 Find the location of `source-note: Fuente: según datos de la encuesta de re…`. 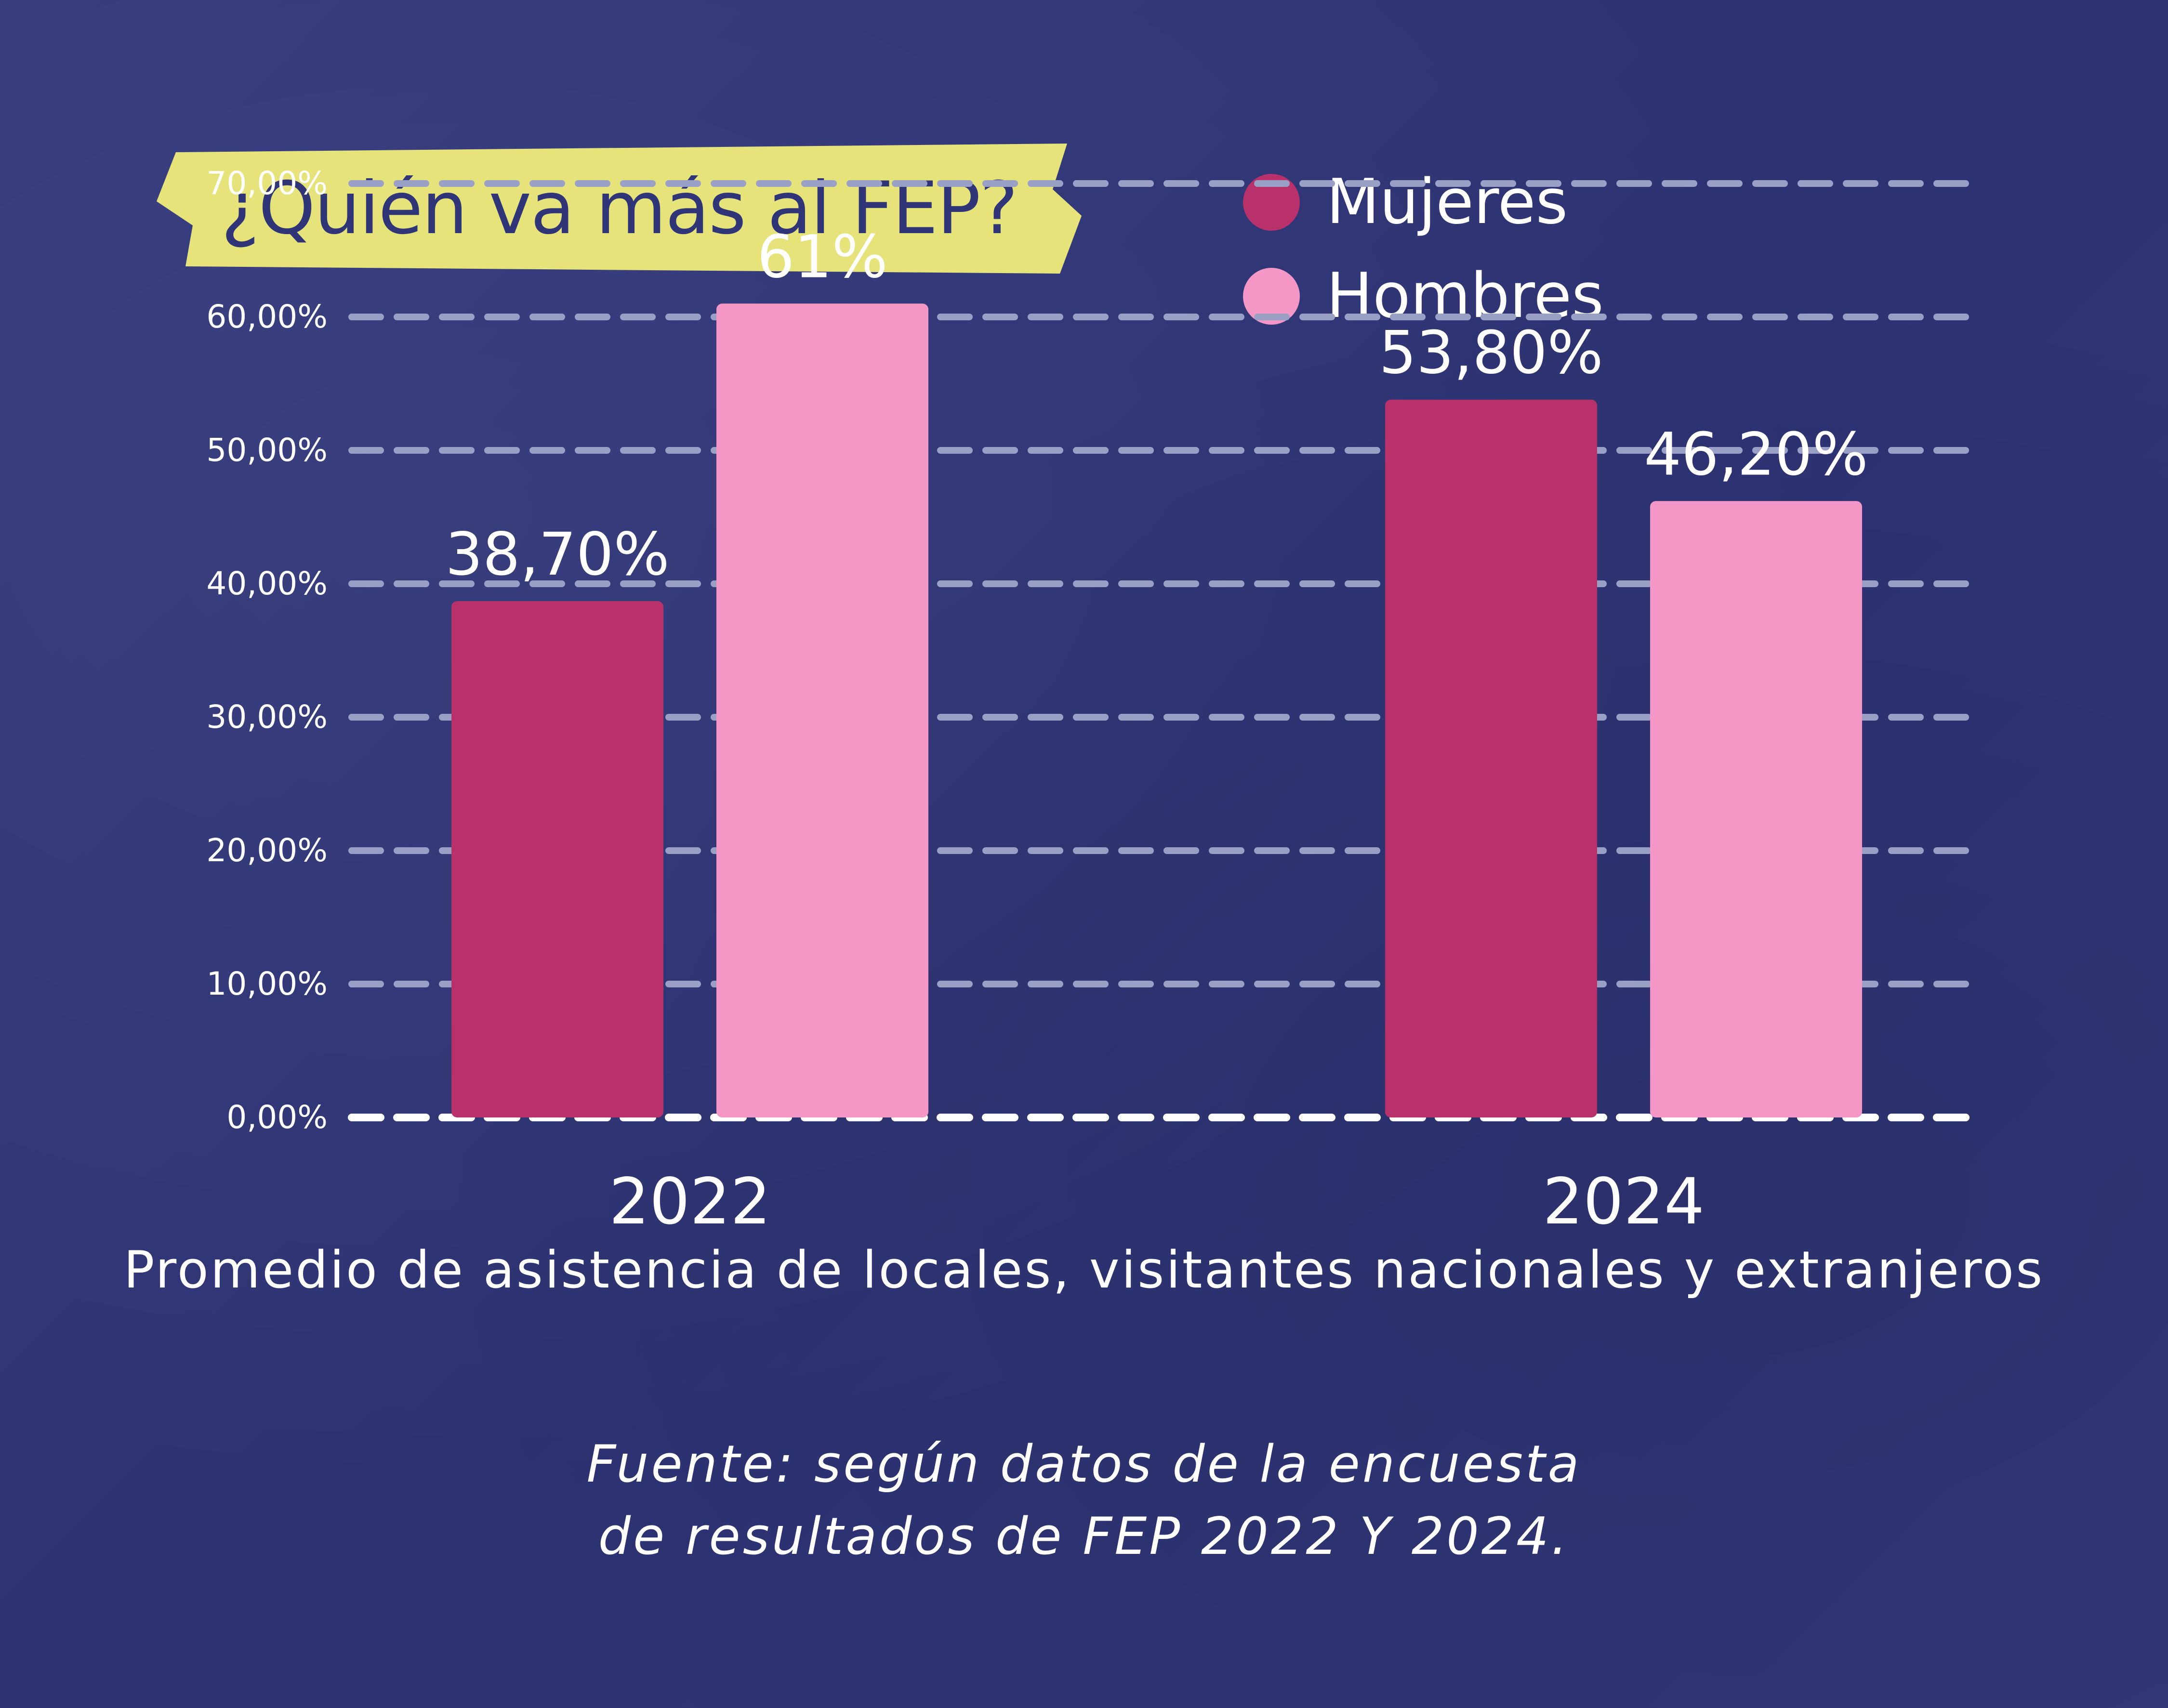

source-note: Fuente: según datos de la encuesta de re… is located at coordinates (1084, 1501).